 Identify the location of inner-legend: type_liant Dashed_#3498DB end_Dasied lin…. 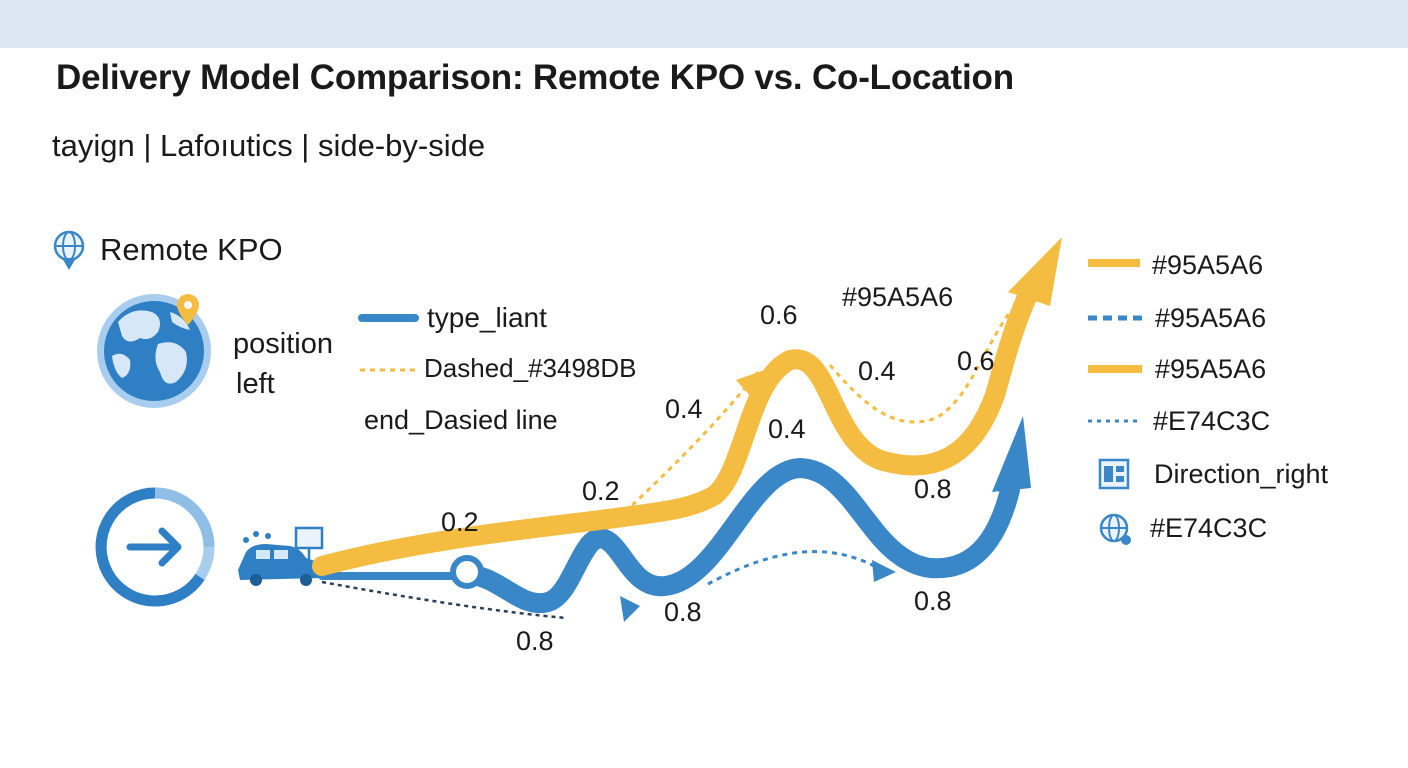
(497, 368).